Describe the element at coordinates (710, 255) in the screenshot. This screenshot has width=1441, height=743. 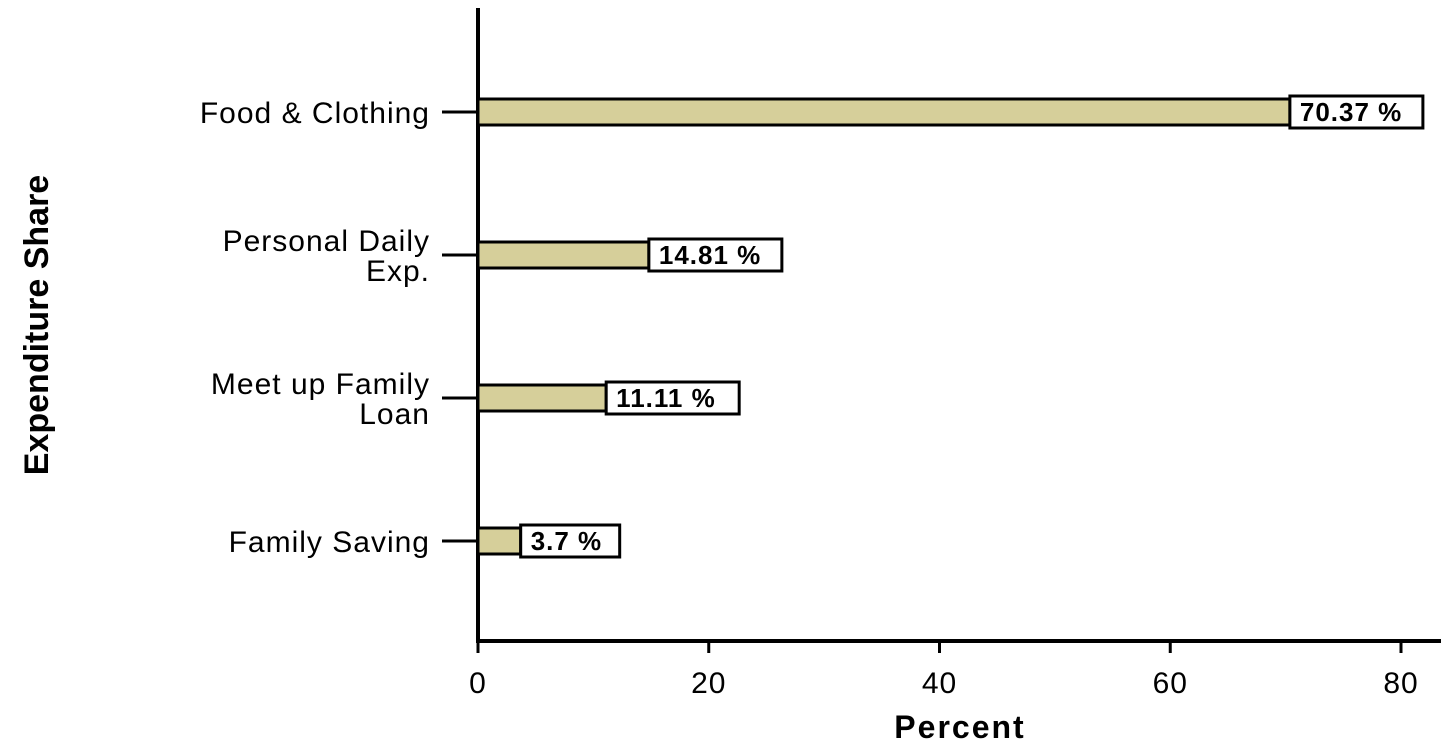
I see `data-label: 14.81 %` at that location.